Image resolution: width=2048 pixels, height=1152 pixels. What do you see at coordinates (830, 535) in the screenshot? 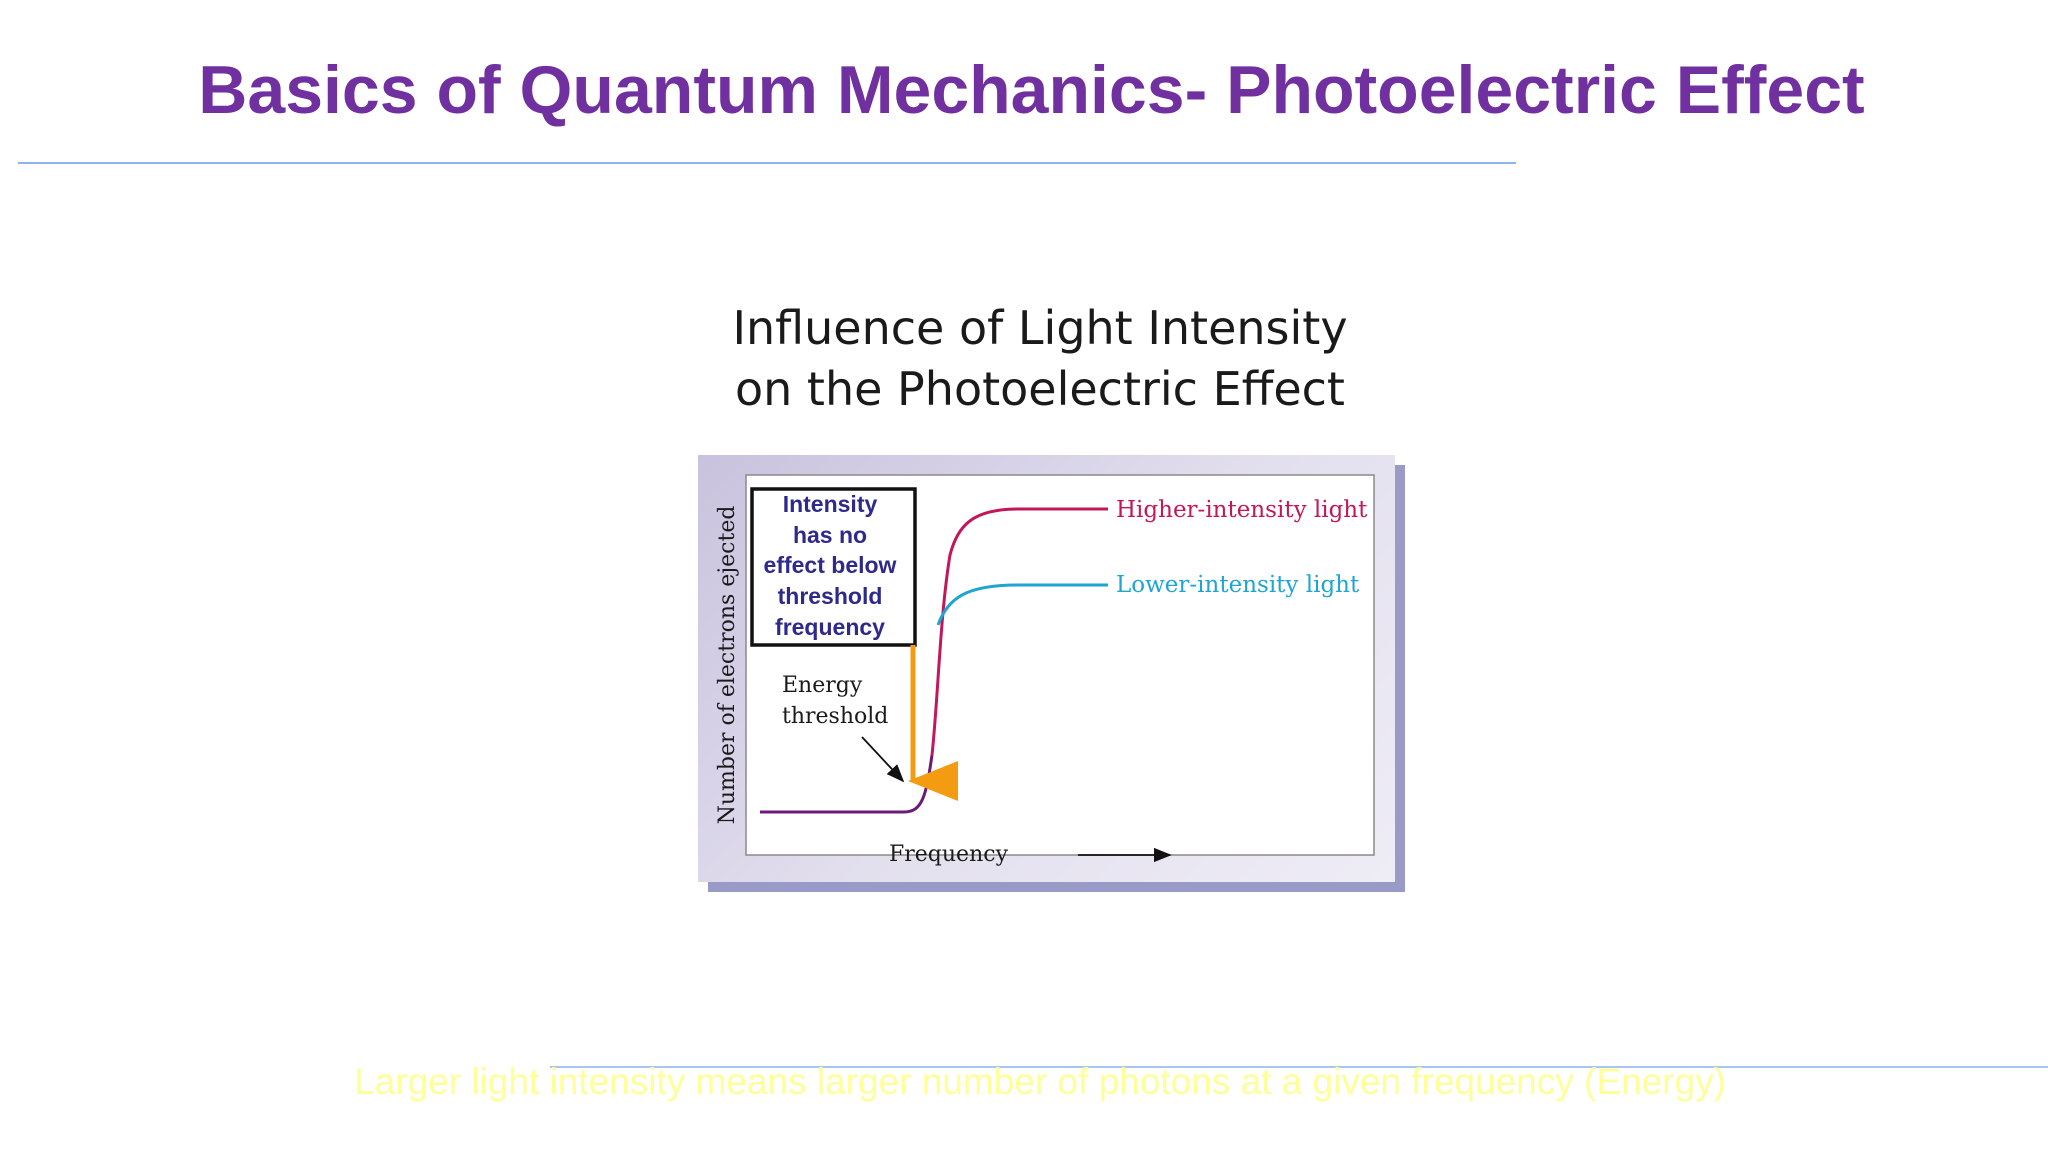
I see `note-box-line-2: has no` at bounding box center [830, 535].